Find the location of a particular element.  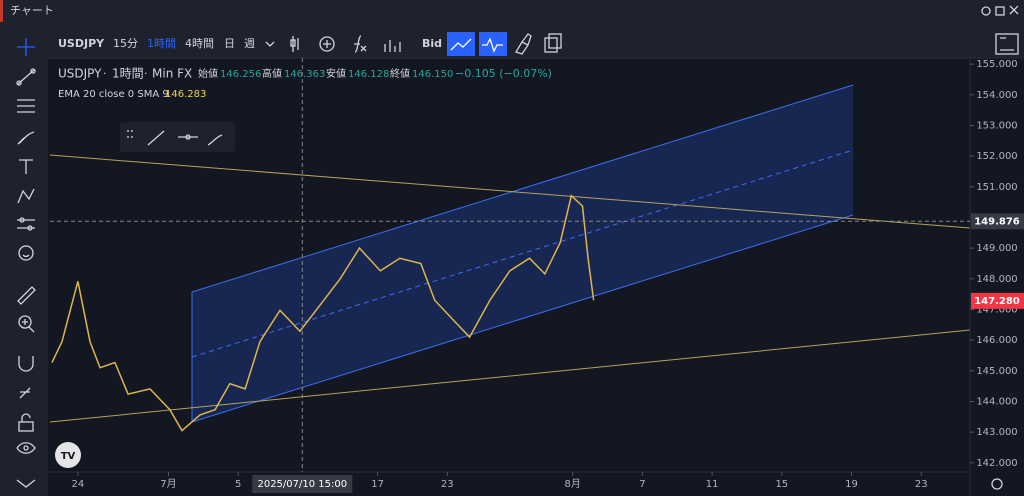

x-tick-label: 5 is located at coordinates (238, 484).